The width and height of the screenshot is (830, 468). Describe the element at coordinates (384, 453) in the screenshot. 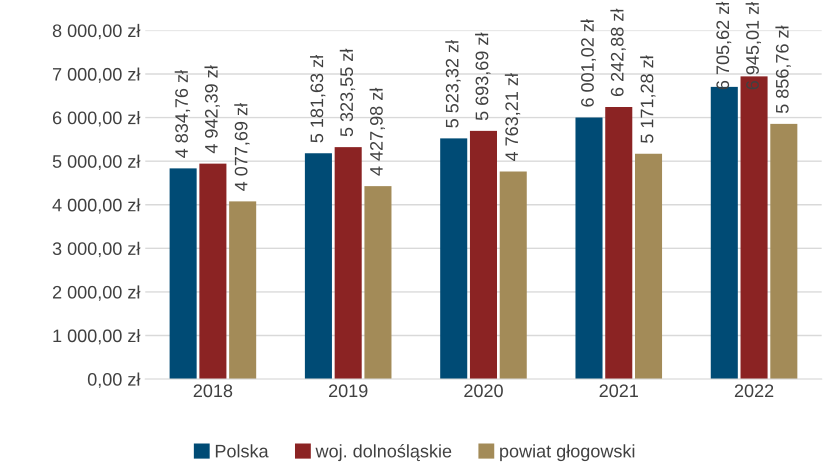

I see `legend-label: woj. dolnośląskie` at that location.